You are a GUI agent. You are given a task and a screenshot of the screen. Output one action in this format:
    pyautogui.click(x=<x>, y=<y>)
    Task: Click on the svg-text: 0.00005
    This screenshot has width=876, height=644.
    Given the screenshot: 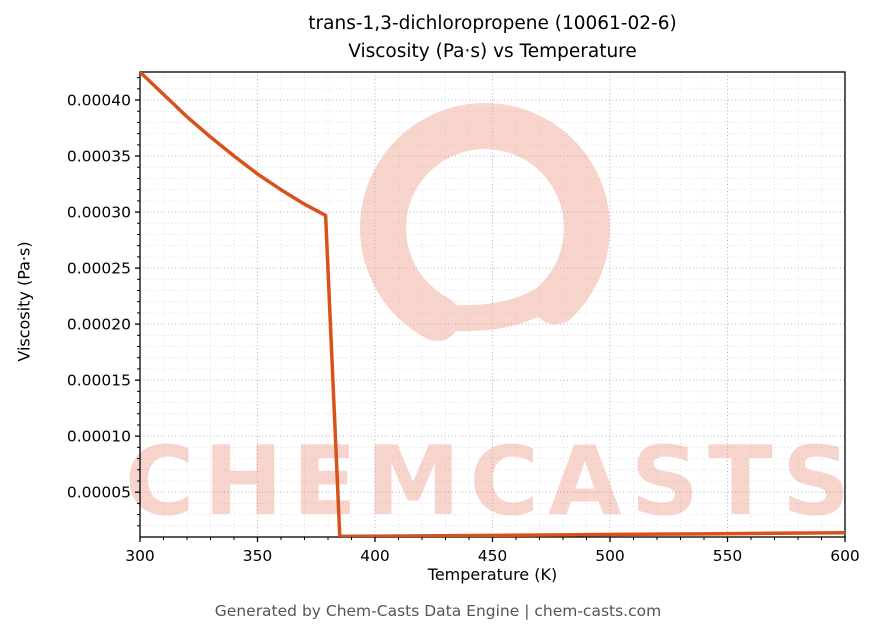 What is the action you would take?
    pyautogui.click(x=99, y=493)
    